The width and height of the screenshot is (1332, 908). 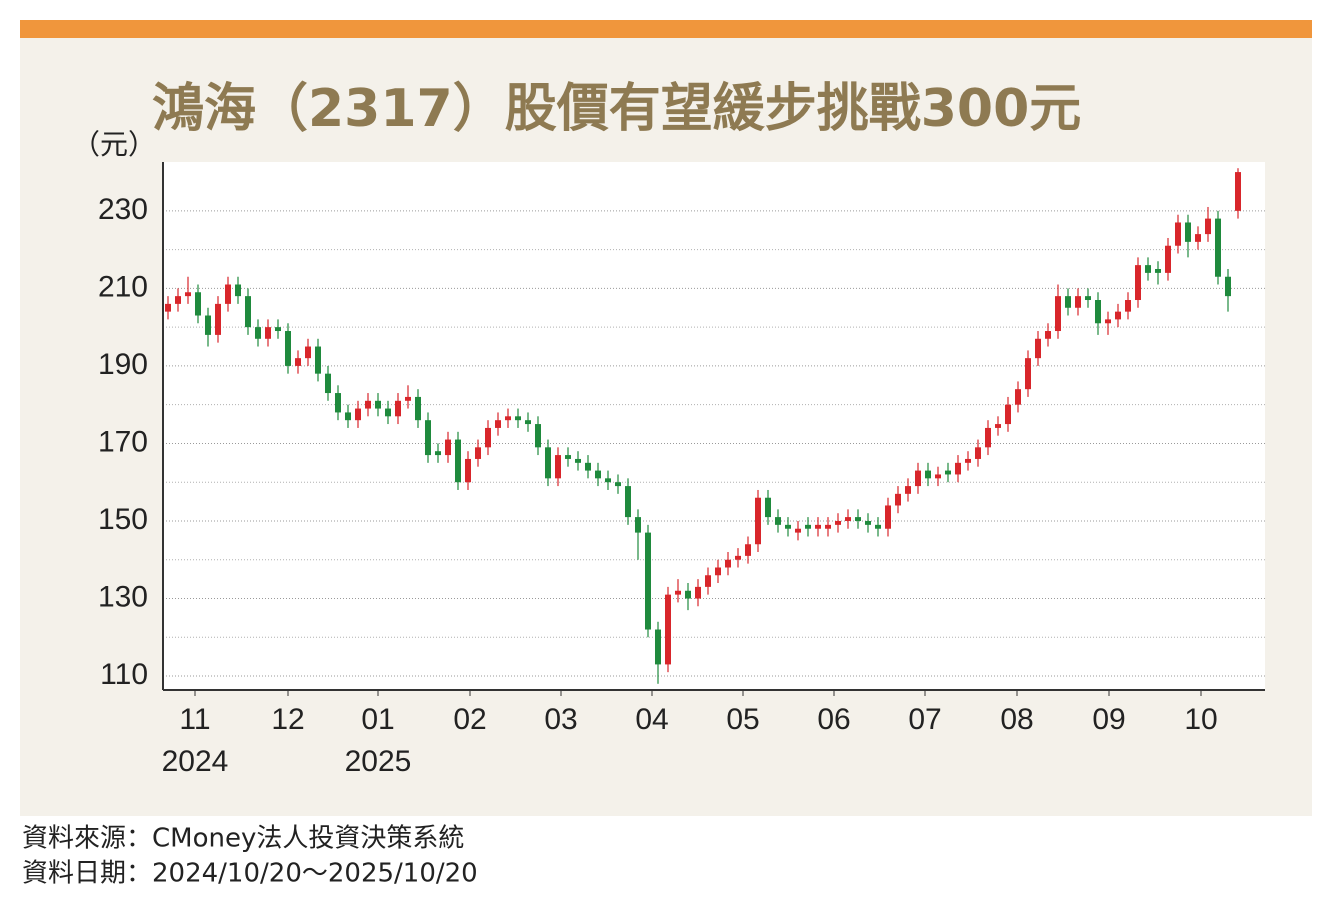 What do you see at coordinates (377, 719) in the screenshot?
I see `x-tick-label: 01` at bounding box center [377, 719].